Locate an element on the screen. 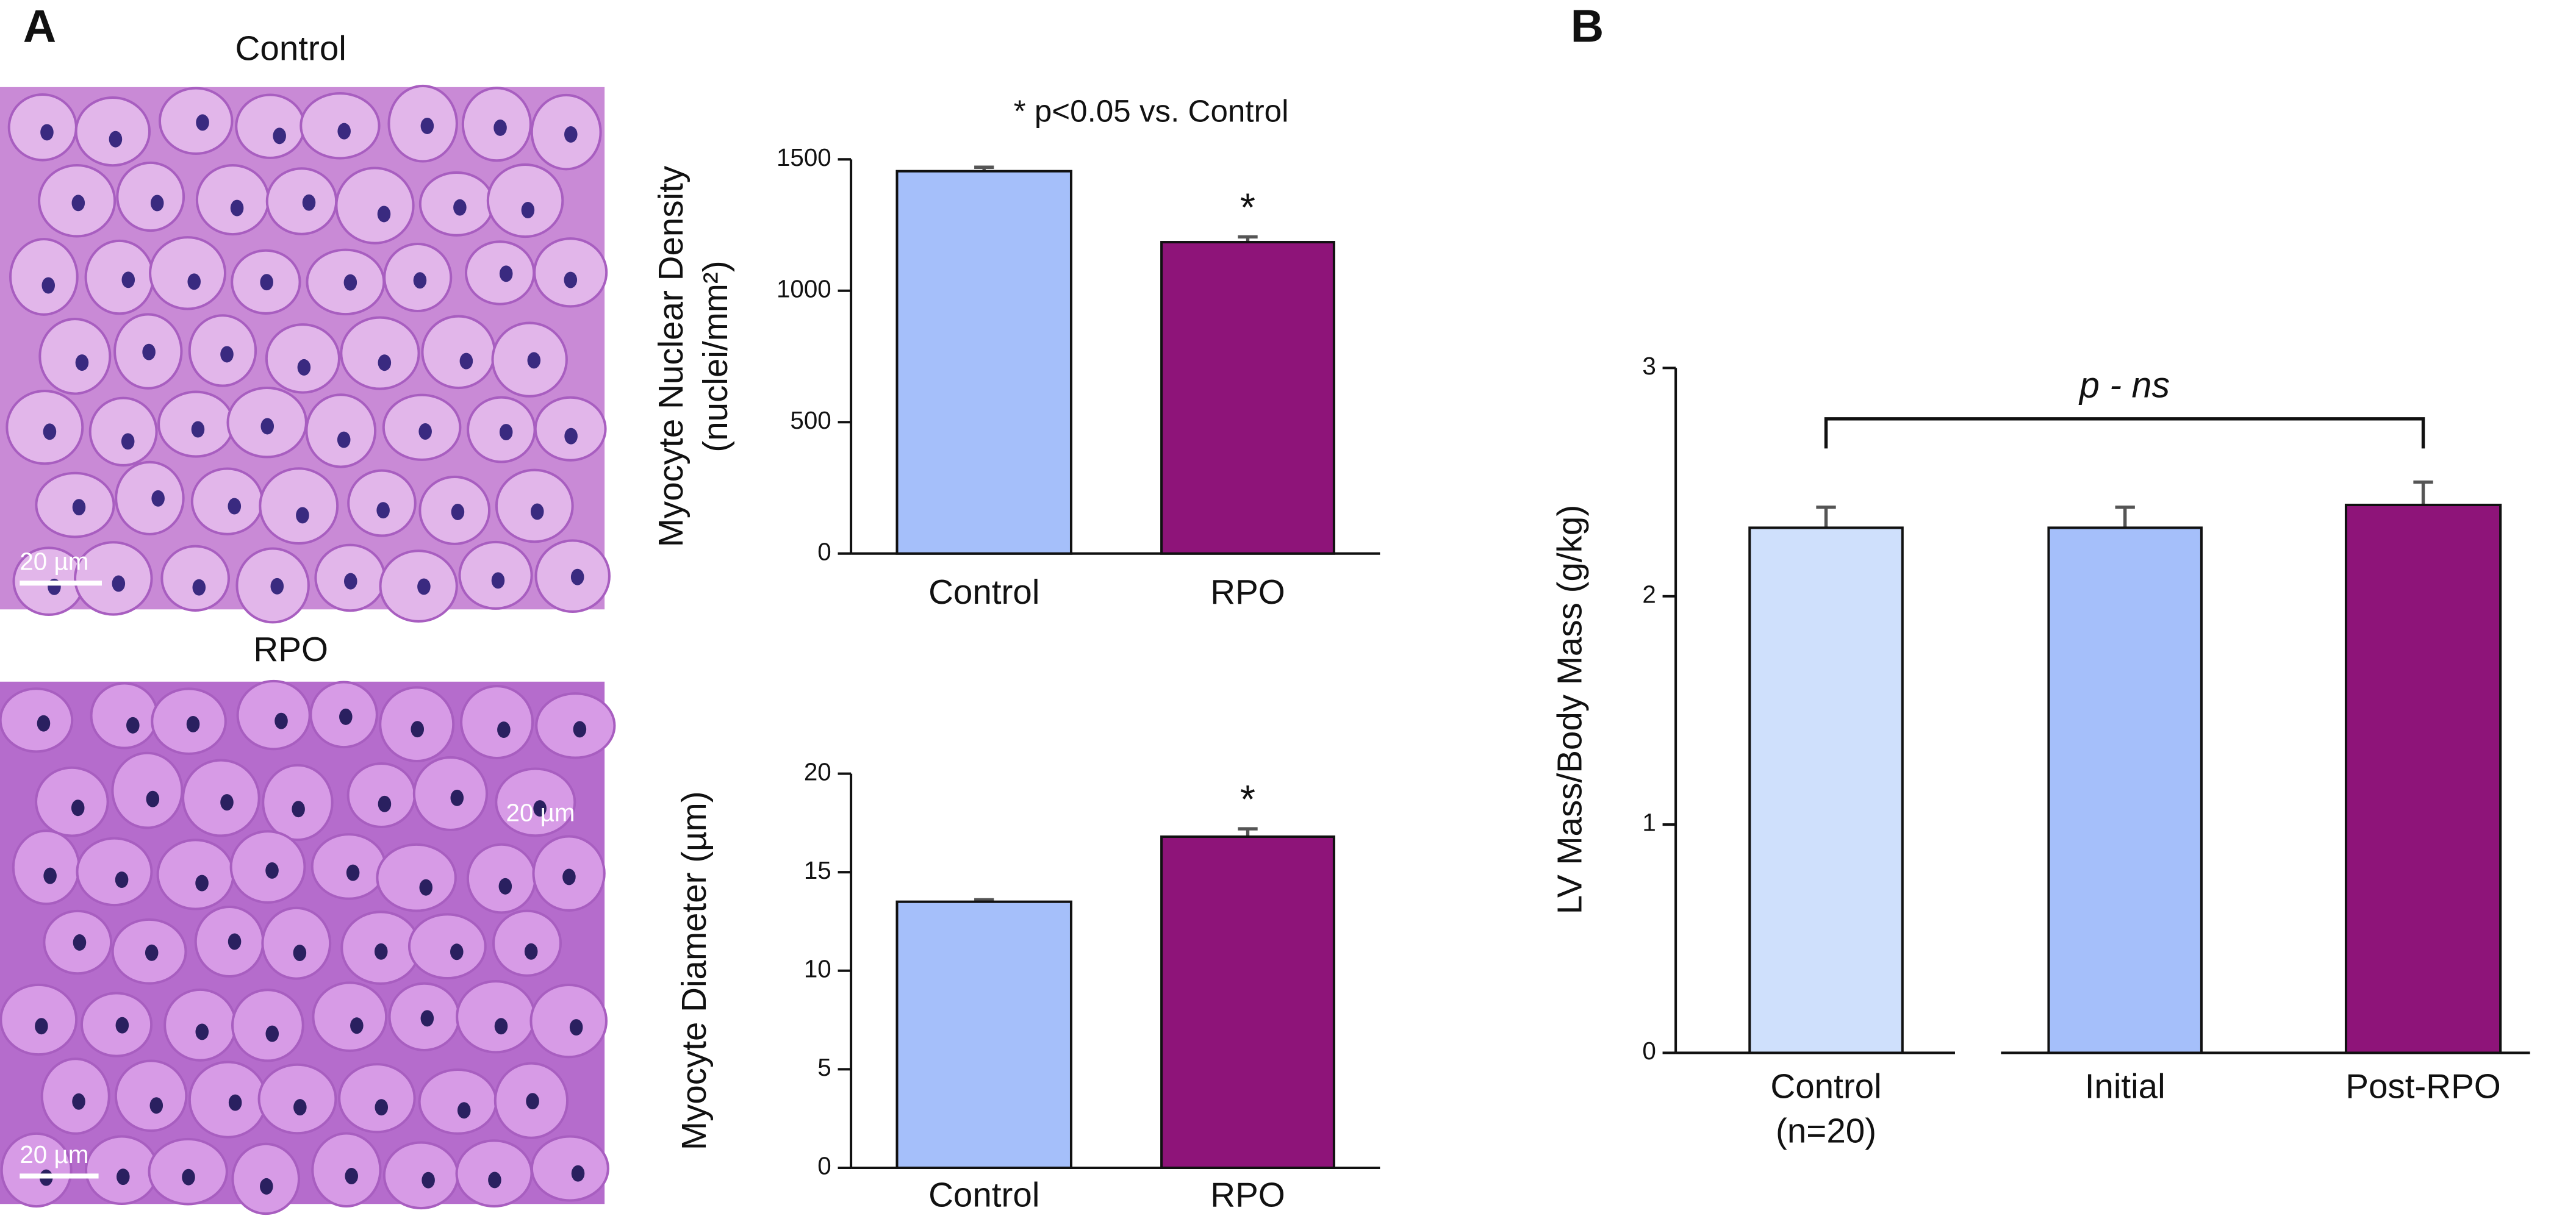 This screenshot has height=1227, width=2576. y-axis-label: Myocyte Nuclear Density is located at coordinates (671, 356).